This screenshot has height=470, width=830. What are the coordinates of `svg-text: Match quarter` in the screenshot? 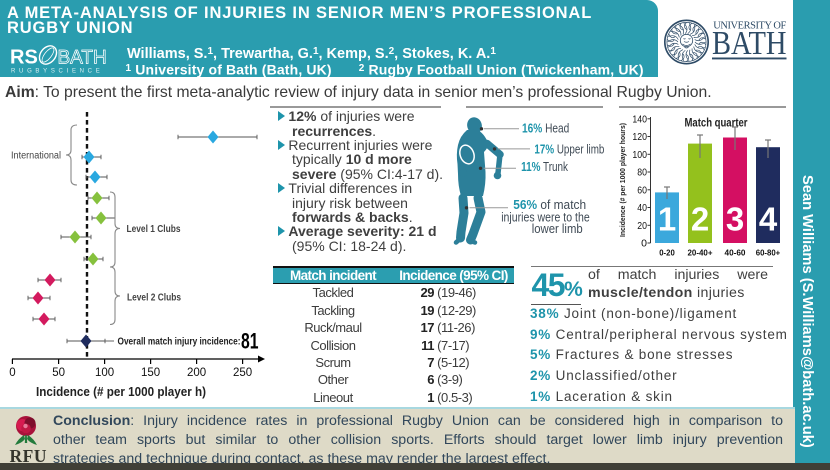 It's located at (716, 123).